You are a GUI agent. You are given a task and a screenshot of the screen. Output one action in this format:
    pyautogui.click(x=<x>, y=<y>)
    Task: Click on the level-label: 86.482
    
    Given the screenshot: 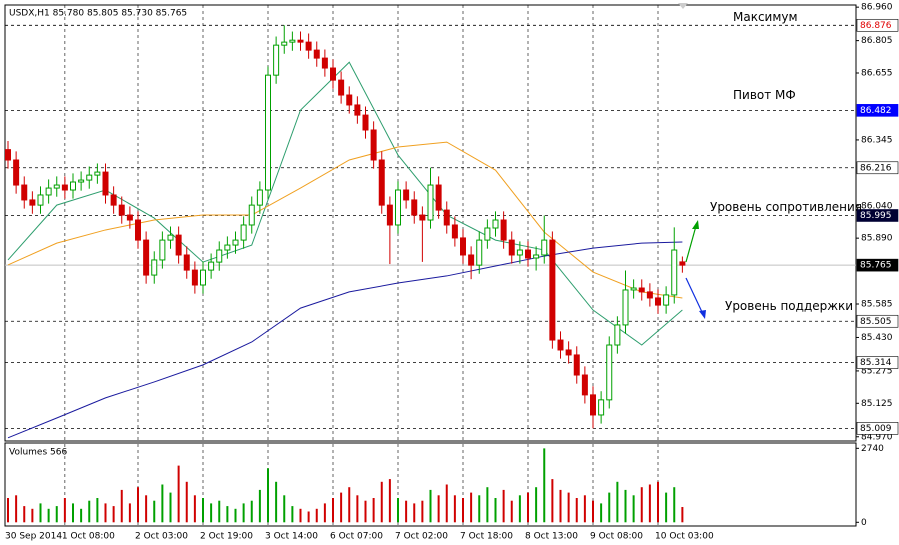 What is the action you would take?
    pyautogui.click(x=876, y=111)
    